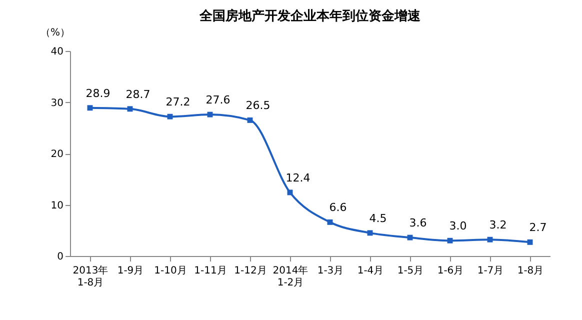  Describe the element at coordinates (498, 225) in the screenshot. I see `text: 3.2` at that location.